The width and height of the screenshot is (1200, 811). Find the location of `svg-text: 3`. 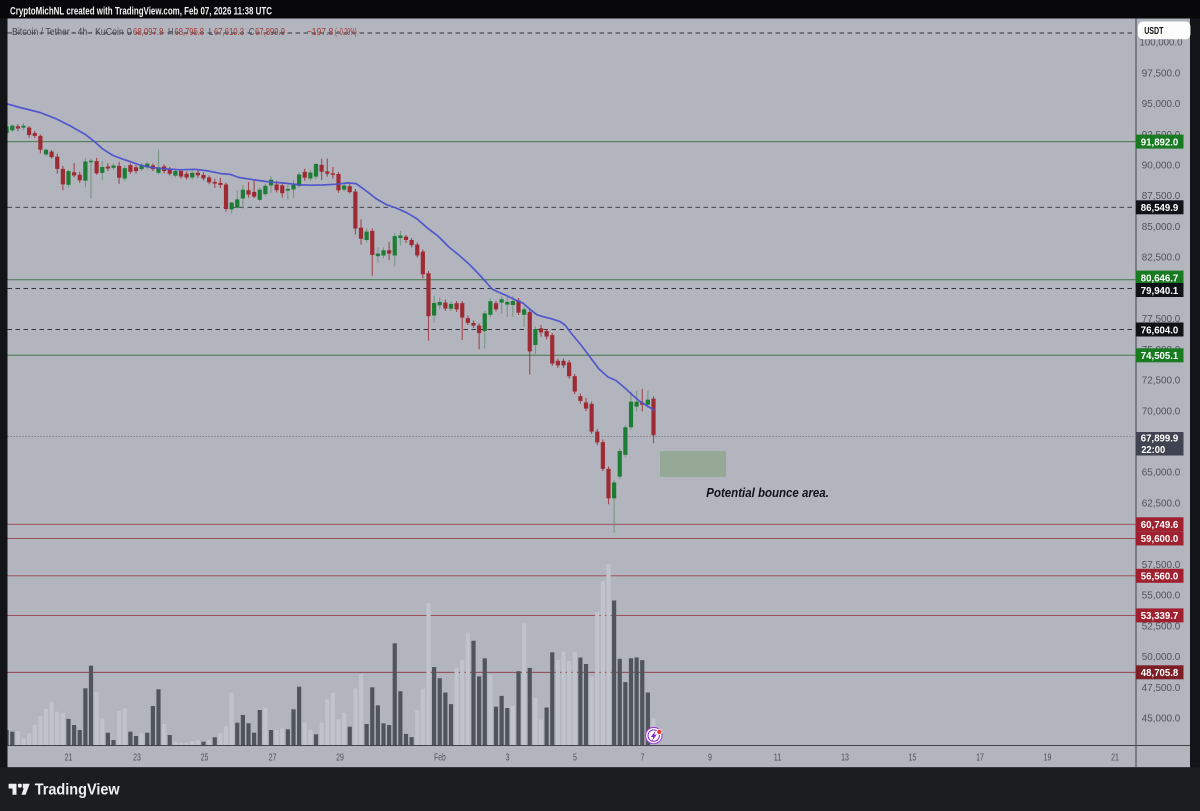

svg-text: 3 is located at coordinates (508, 758).